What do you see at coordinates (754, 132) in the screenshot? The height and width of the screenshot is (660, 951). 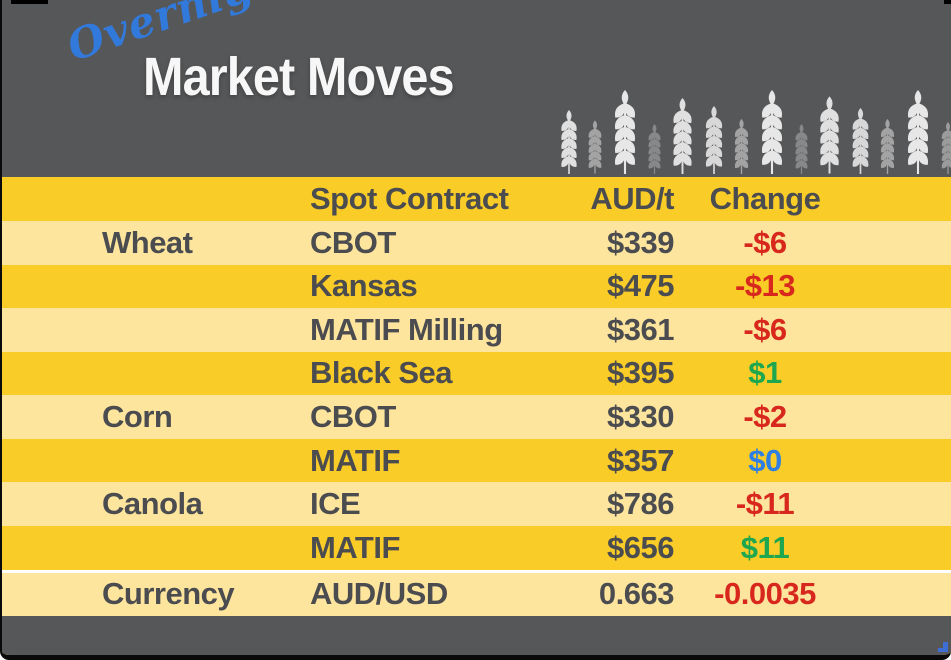 I see `wheat-icons-row` at bounding box center [754, 132].